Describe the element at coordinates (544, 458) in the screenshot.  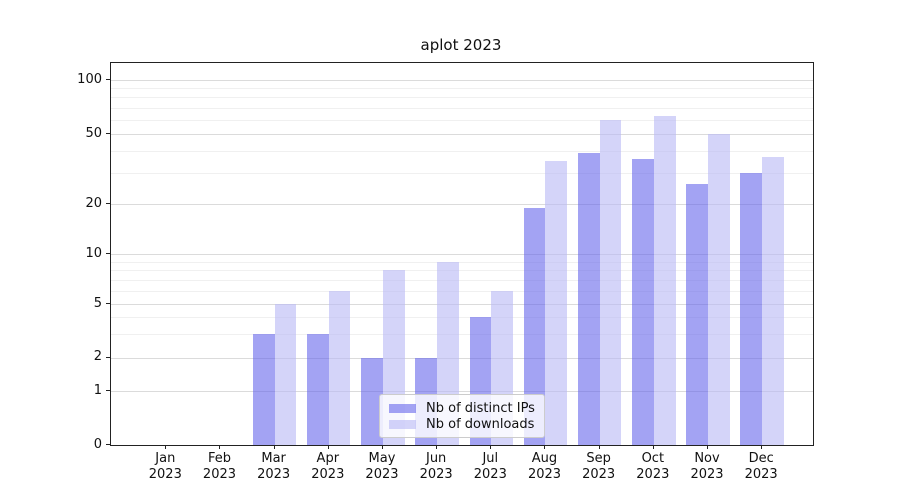
I see `x-tick-month: Aug` at that location.